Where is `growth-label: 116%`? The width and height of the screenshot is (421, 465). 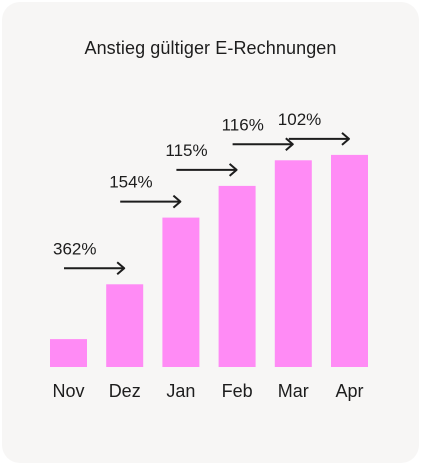
growth-label: 116% is located at coordinates (243, 124).